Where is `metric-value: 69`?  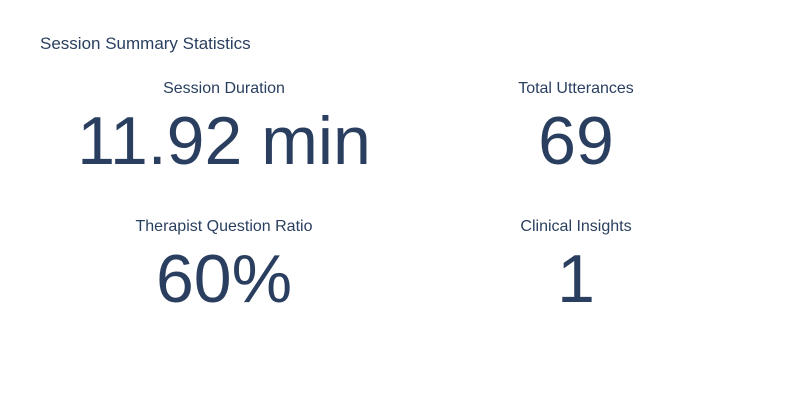
metric-value: 69 is located at coordinates (576, 141).